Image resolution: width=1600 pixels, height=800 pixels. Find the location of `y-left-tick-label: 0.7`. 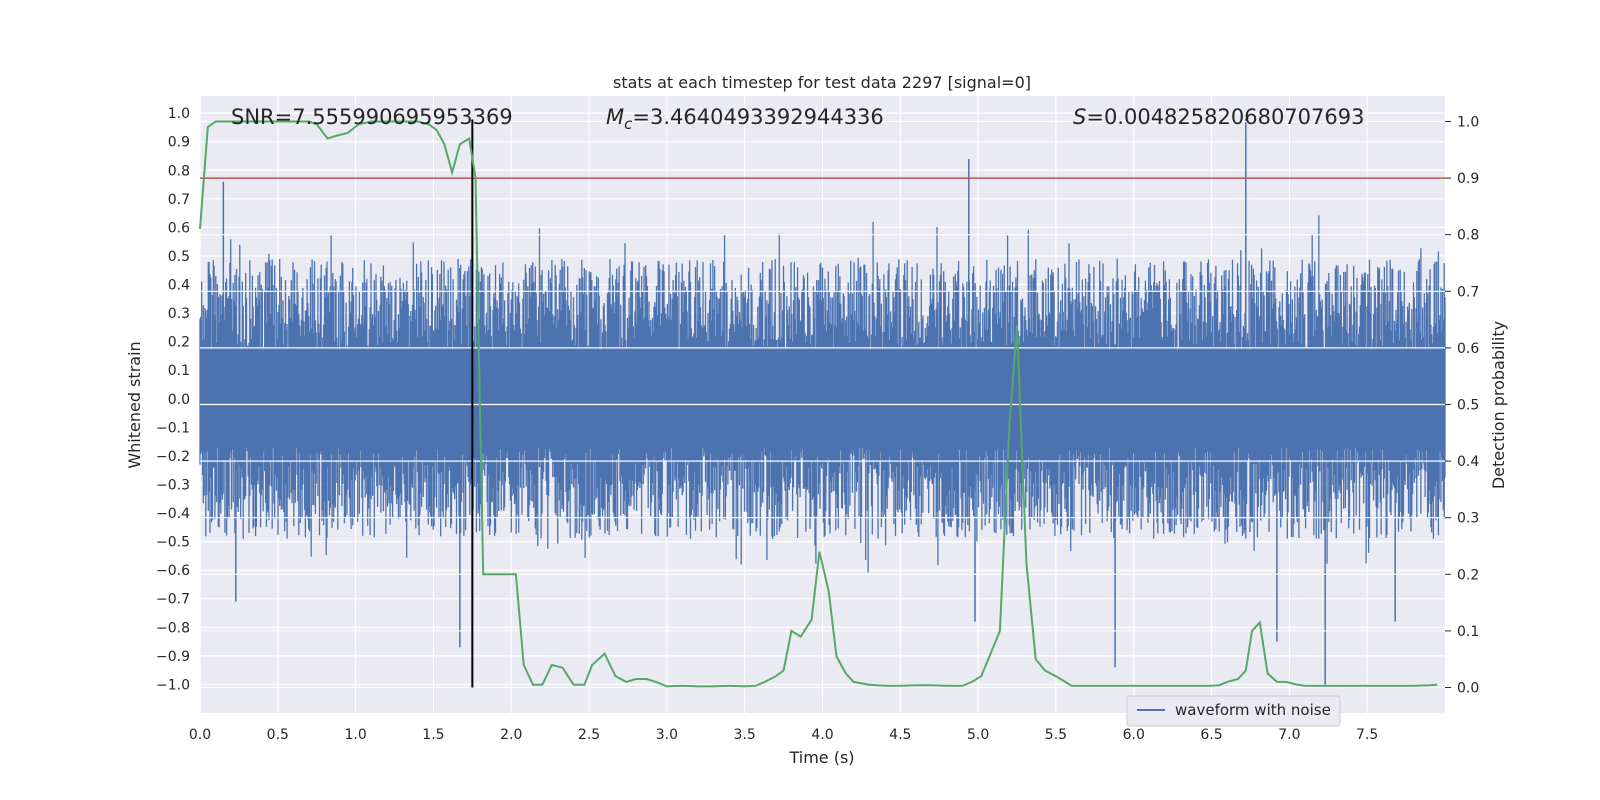

y-left-tick-label: 0.7 is located at coordinates (179, 200).